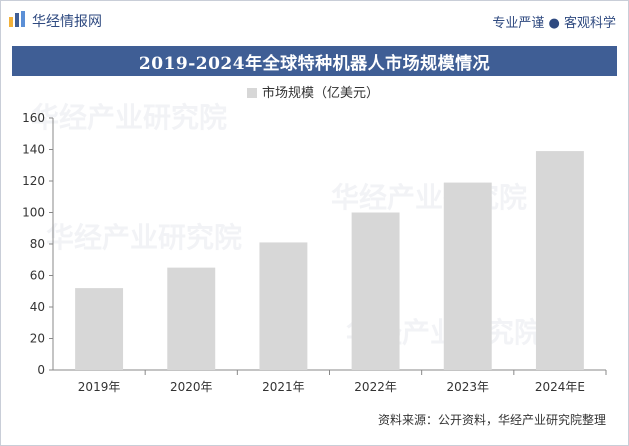  What do you see at coordinates (554, 23) in the screenshot?
I see `slogan: 专业严谨 ● 客观科学` at bounding box center [554, 23].